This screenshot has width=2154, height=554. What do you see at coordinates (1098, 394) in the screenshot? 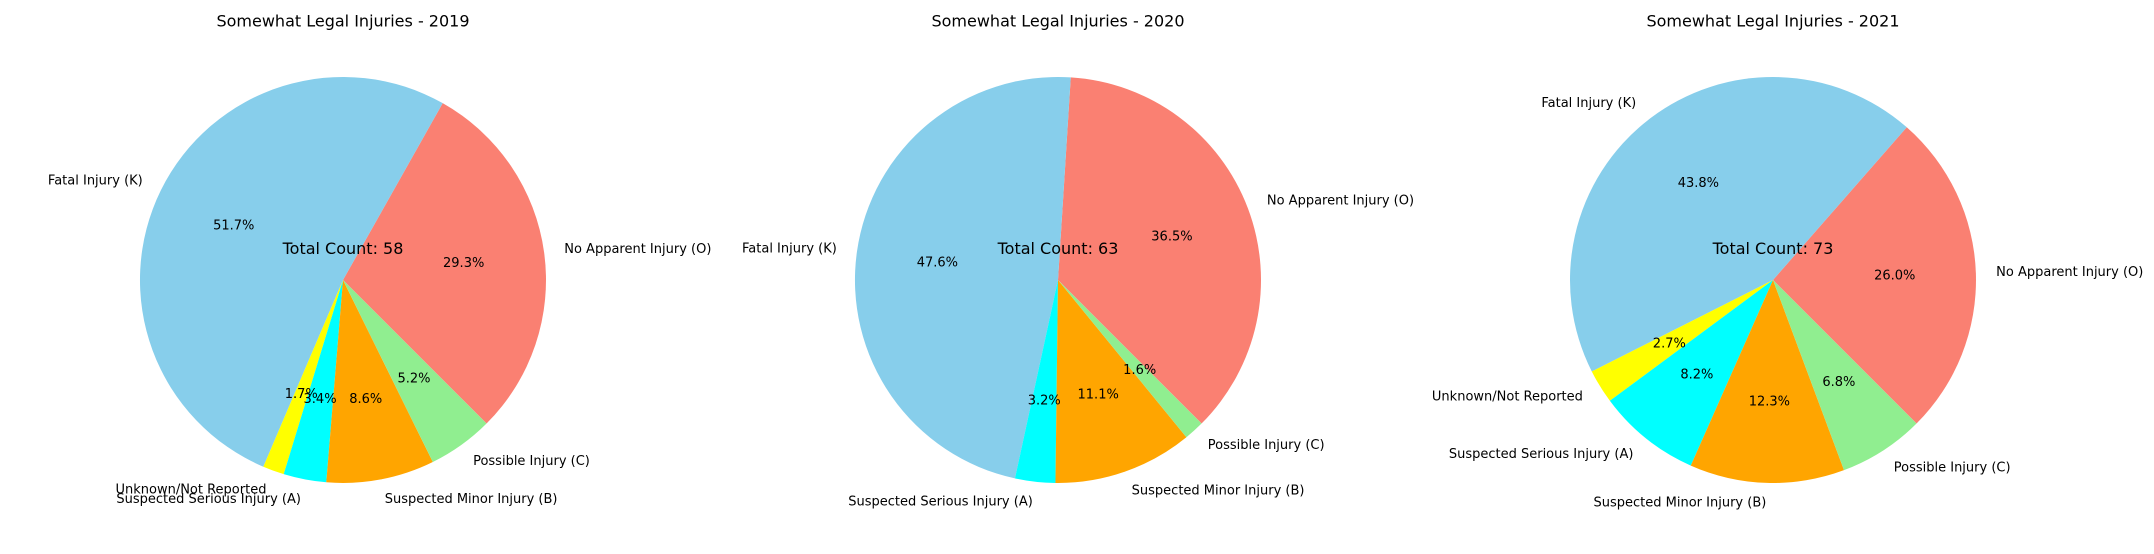
I see `pct-label-suspected-minor-injury-b: 11.1%` at bounding box center [1098, 394].